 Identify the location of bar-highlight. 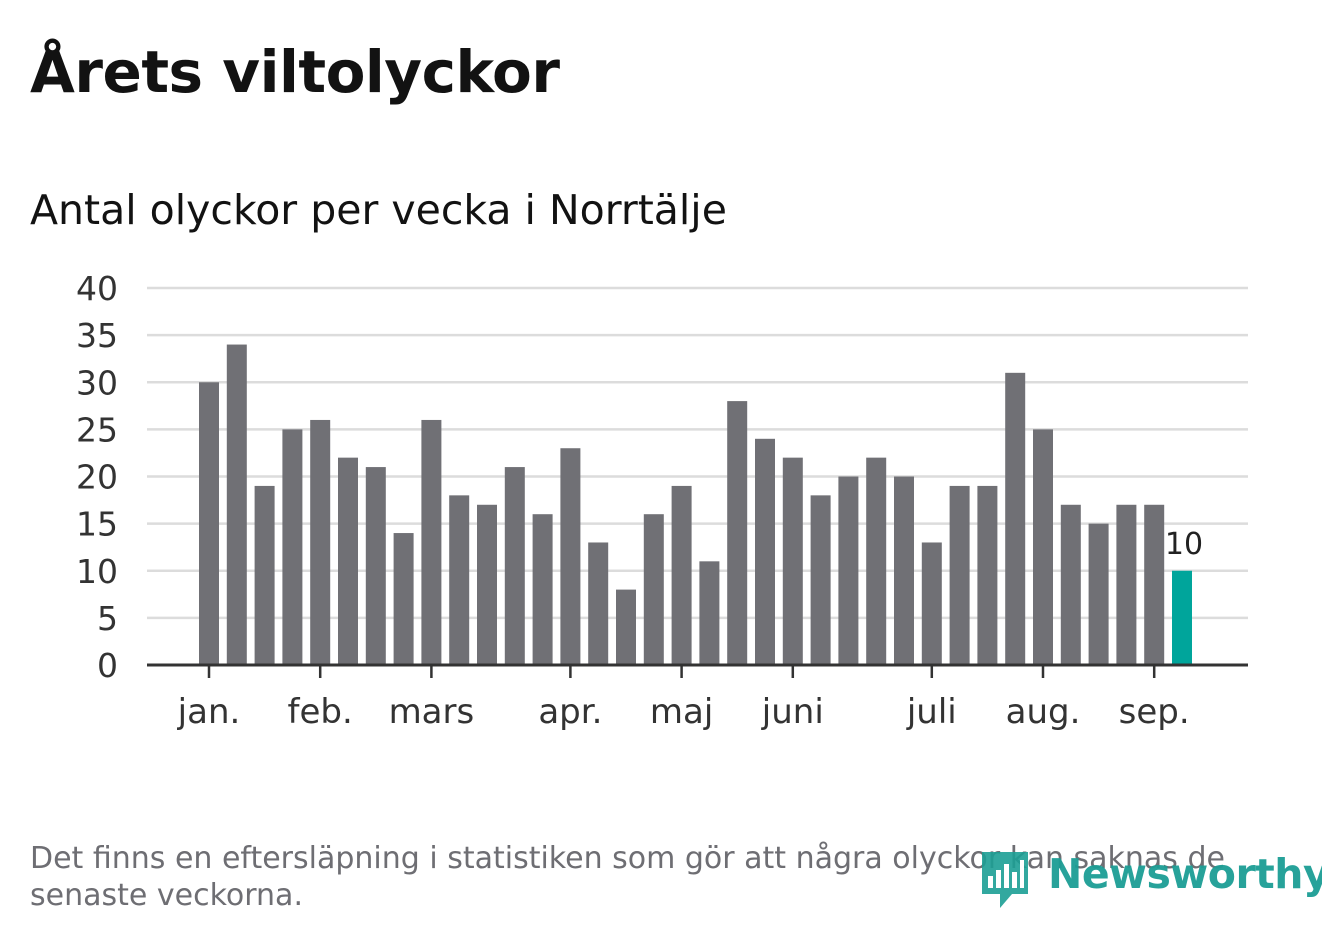
(1182, 617).